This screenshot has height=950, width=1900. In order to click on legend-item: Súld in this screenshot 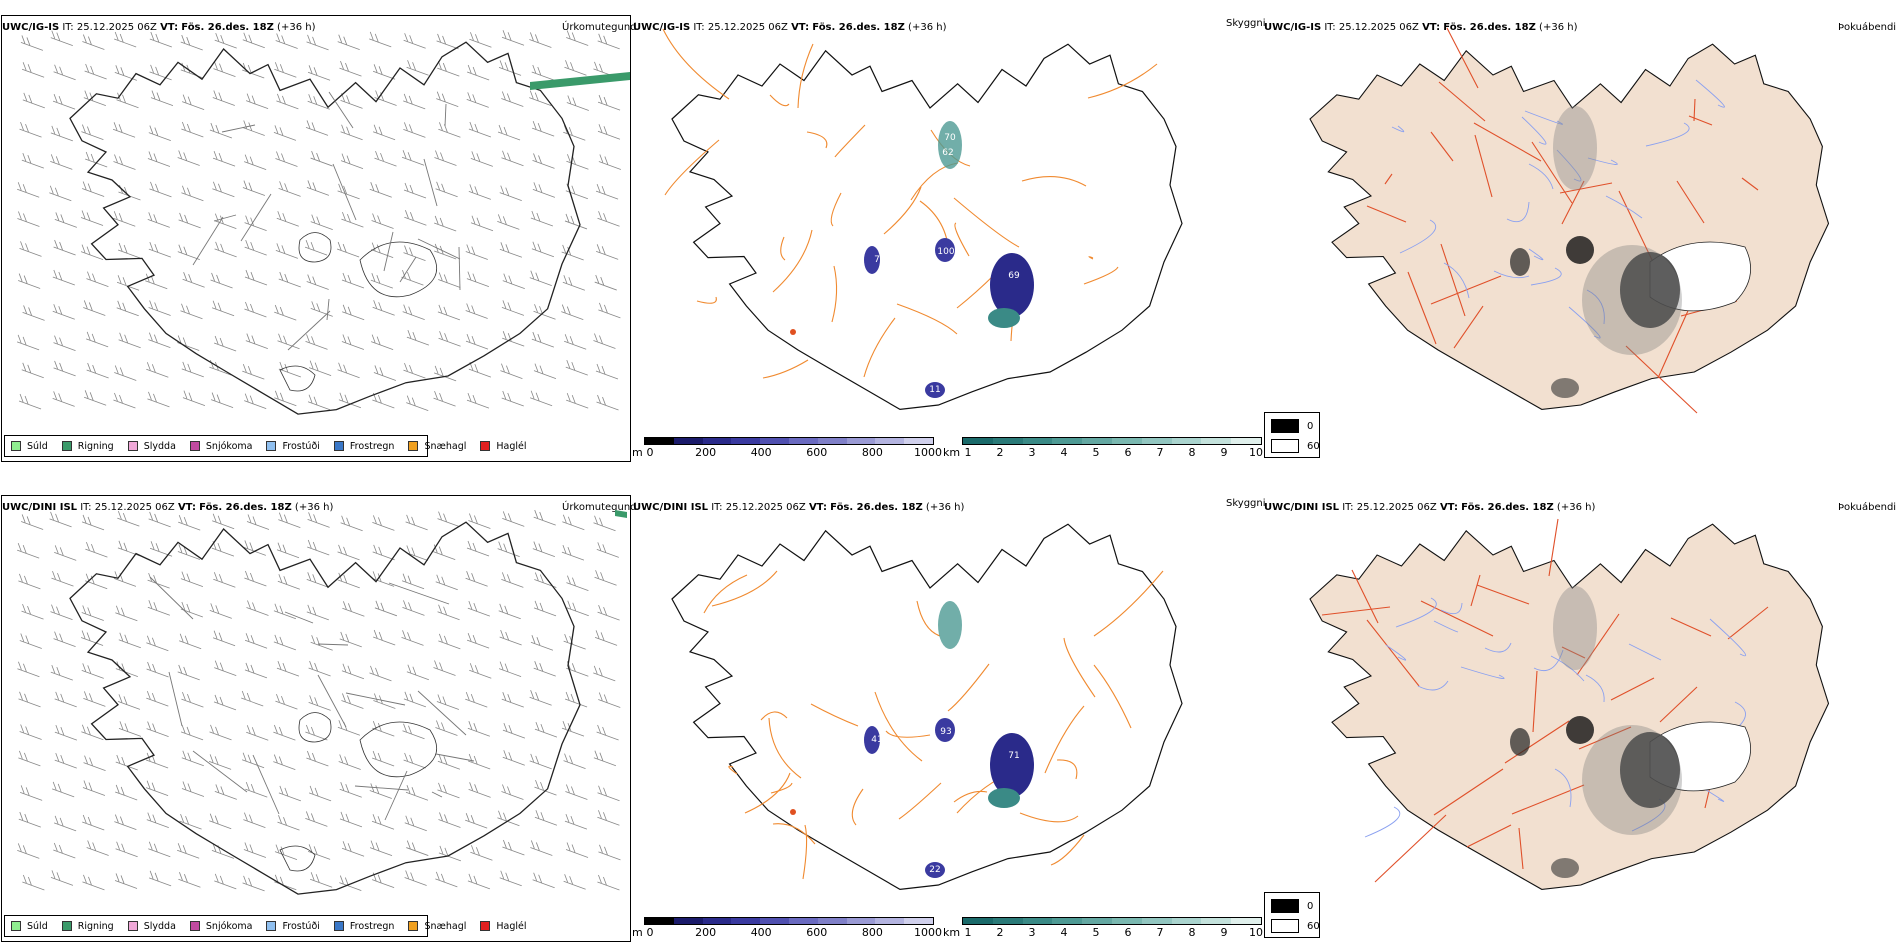, I will do `click(29, 926)`.